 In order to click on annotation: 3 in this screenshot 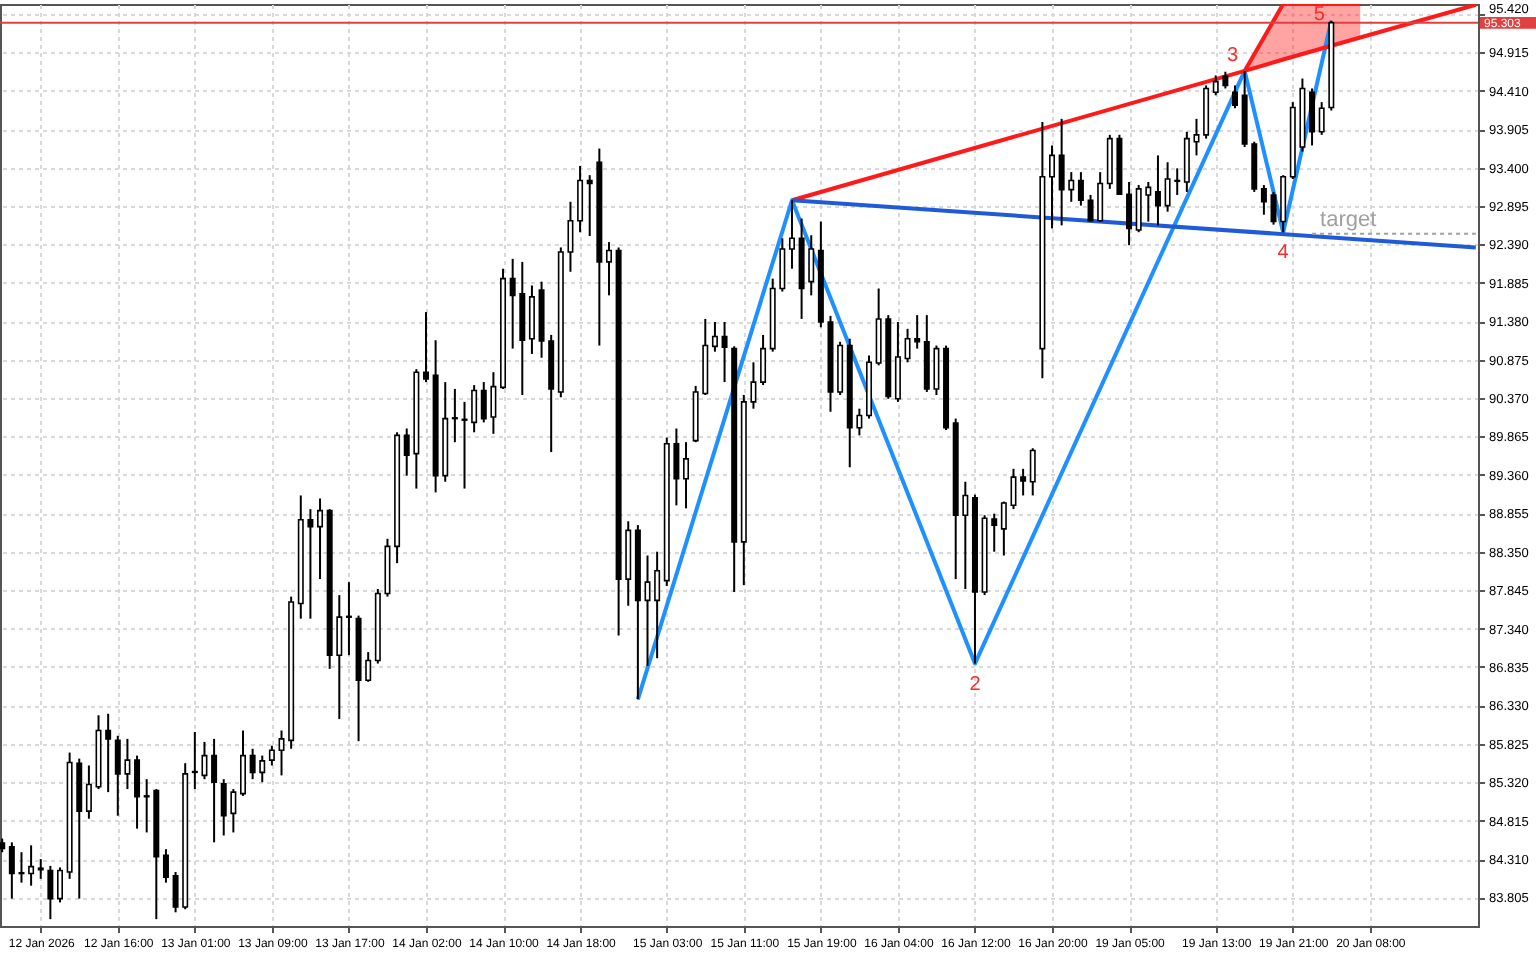, I will do `click(1233, 55)`.